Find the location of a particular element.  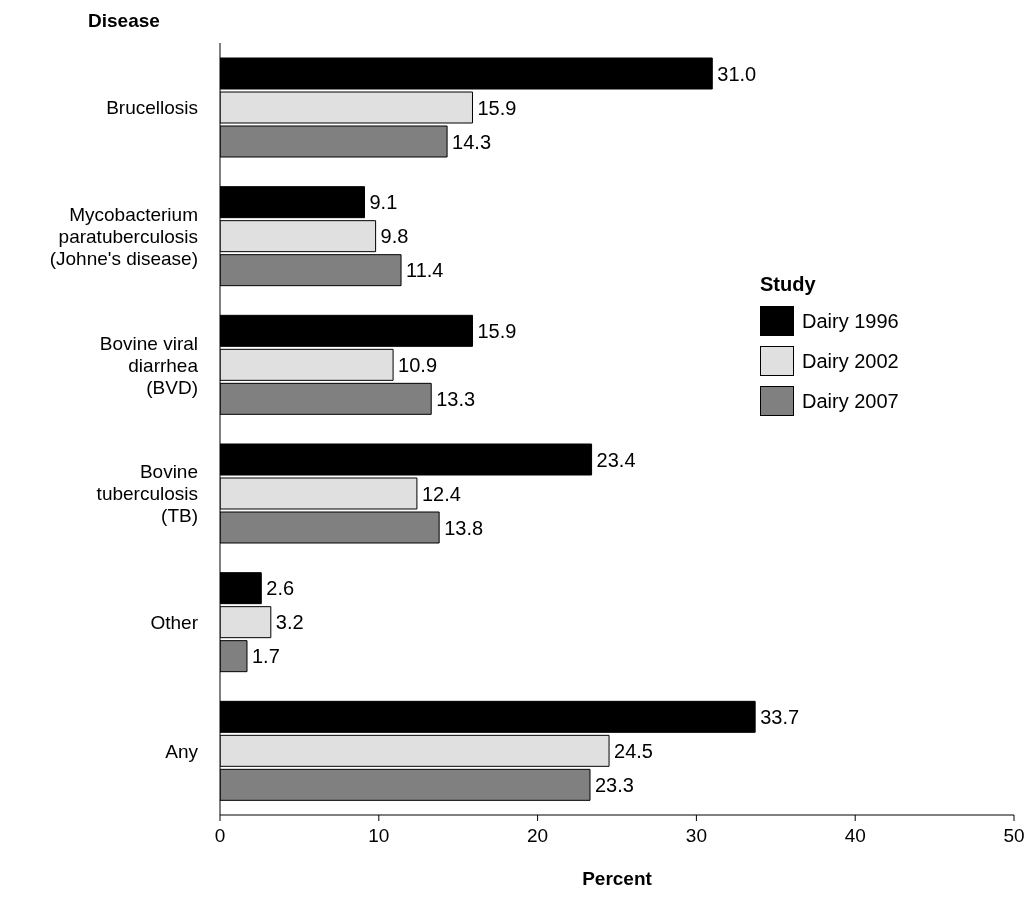

x-tick-label: 30 is located at coordinates (696, 836).